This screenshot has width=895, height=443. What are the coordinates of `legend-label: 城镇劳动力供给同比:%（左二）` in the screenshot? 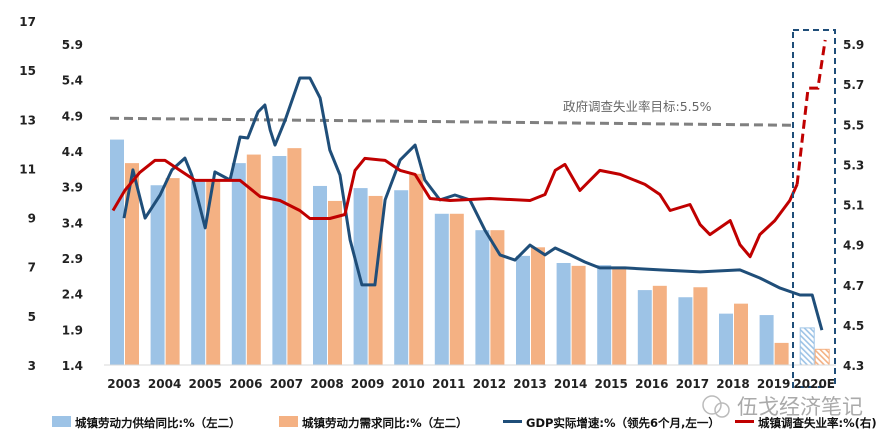 It's located at (158, 423).